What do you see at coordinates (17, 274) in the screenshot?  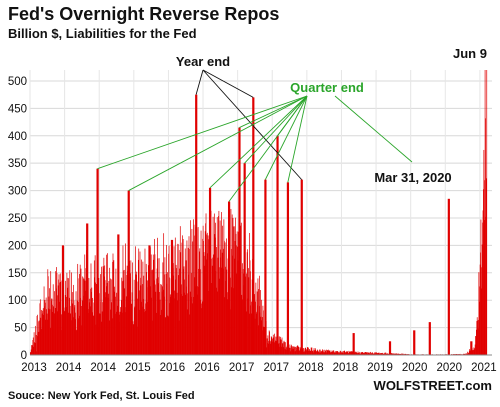 I see `y-tick-label: 150` at bounding box center [17, 274].